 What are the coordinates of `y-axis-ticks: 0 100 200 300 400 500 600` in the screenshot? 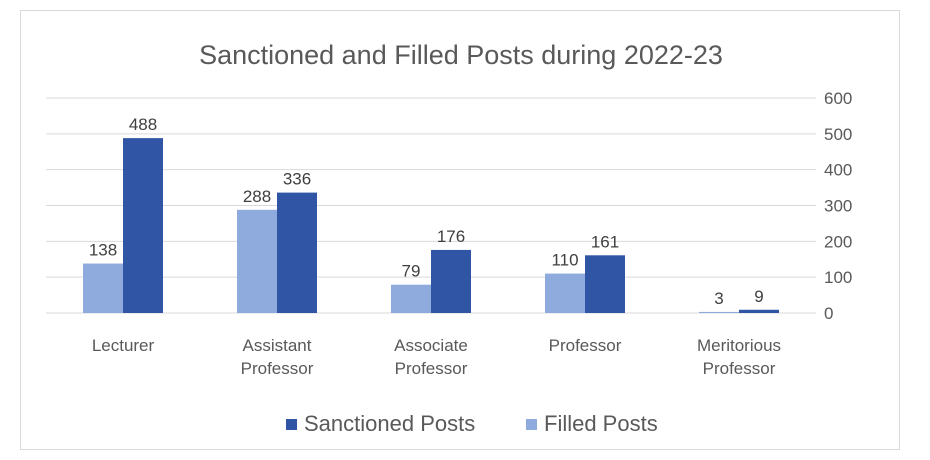 It's located at (838, 206).